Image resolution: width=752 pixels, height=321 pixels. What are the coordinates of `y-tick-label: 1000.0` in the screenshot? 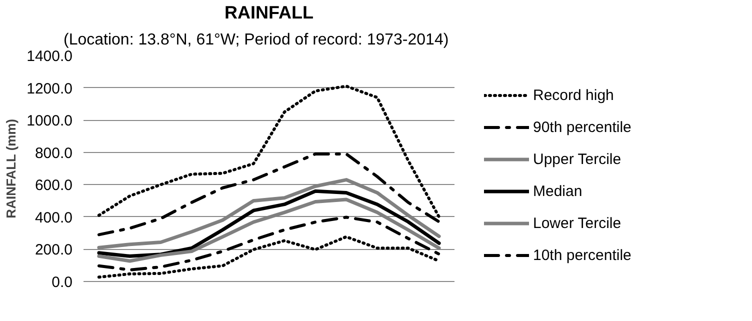 It's located at (49, 121).